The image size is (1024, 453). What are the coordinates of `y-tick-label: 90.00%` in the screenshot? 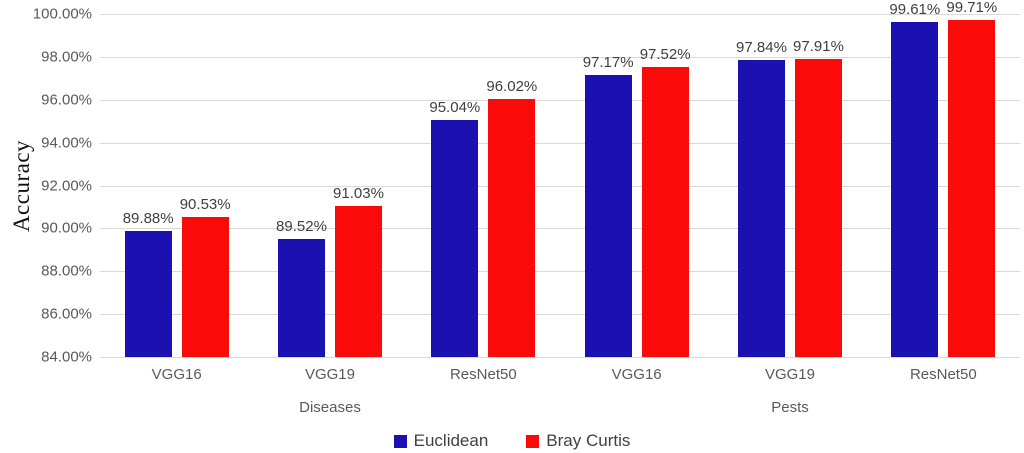 It's located at (66, 228).